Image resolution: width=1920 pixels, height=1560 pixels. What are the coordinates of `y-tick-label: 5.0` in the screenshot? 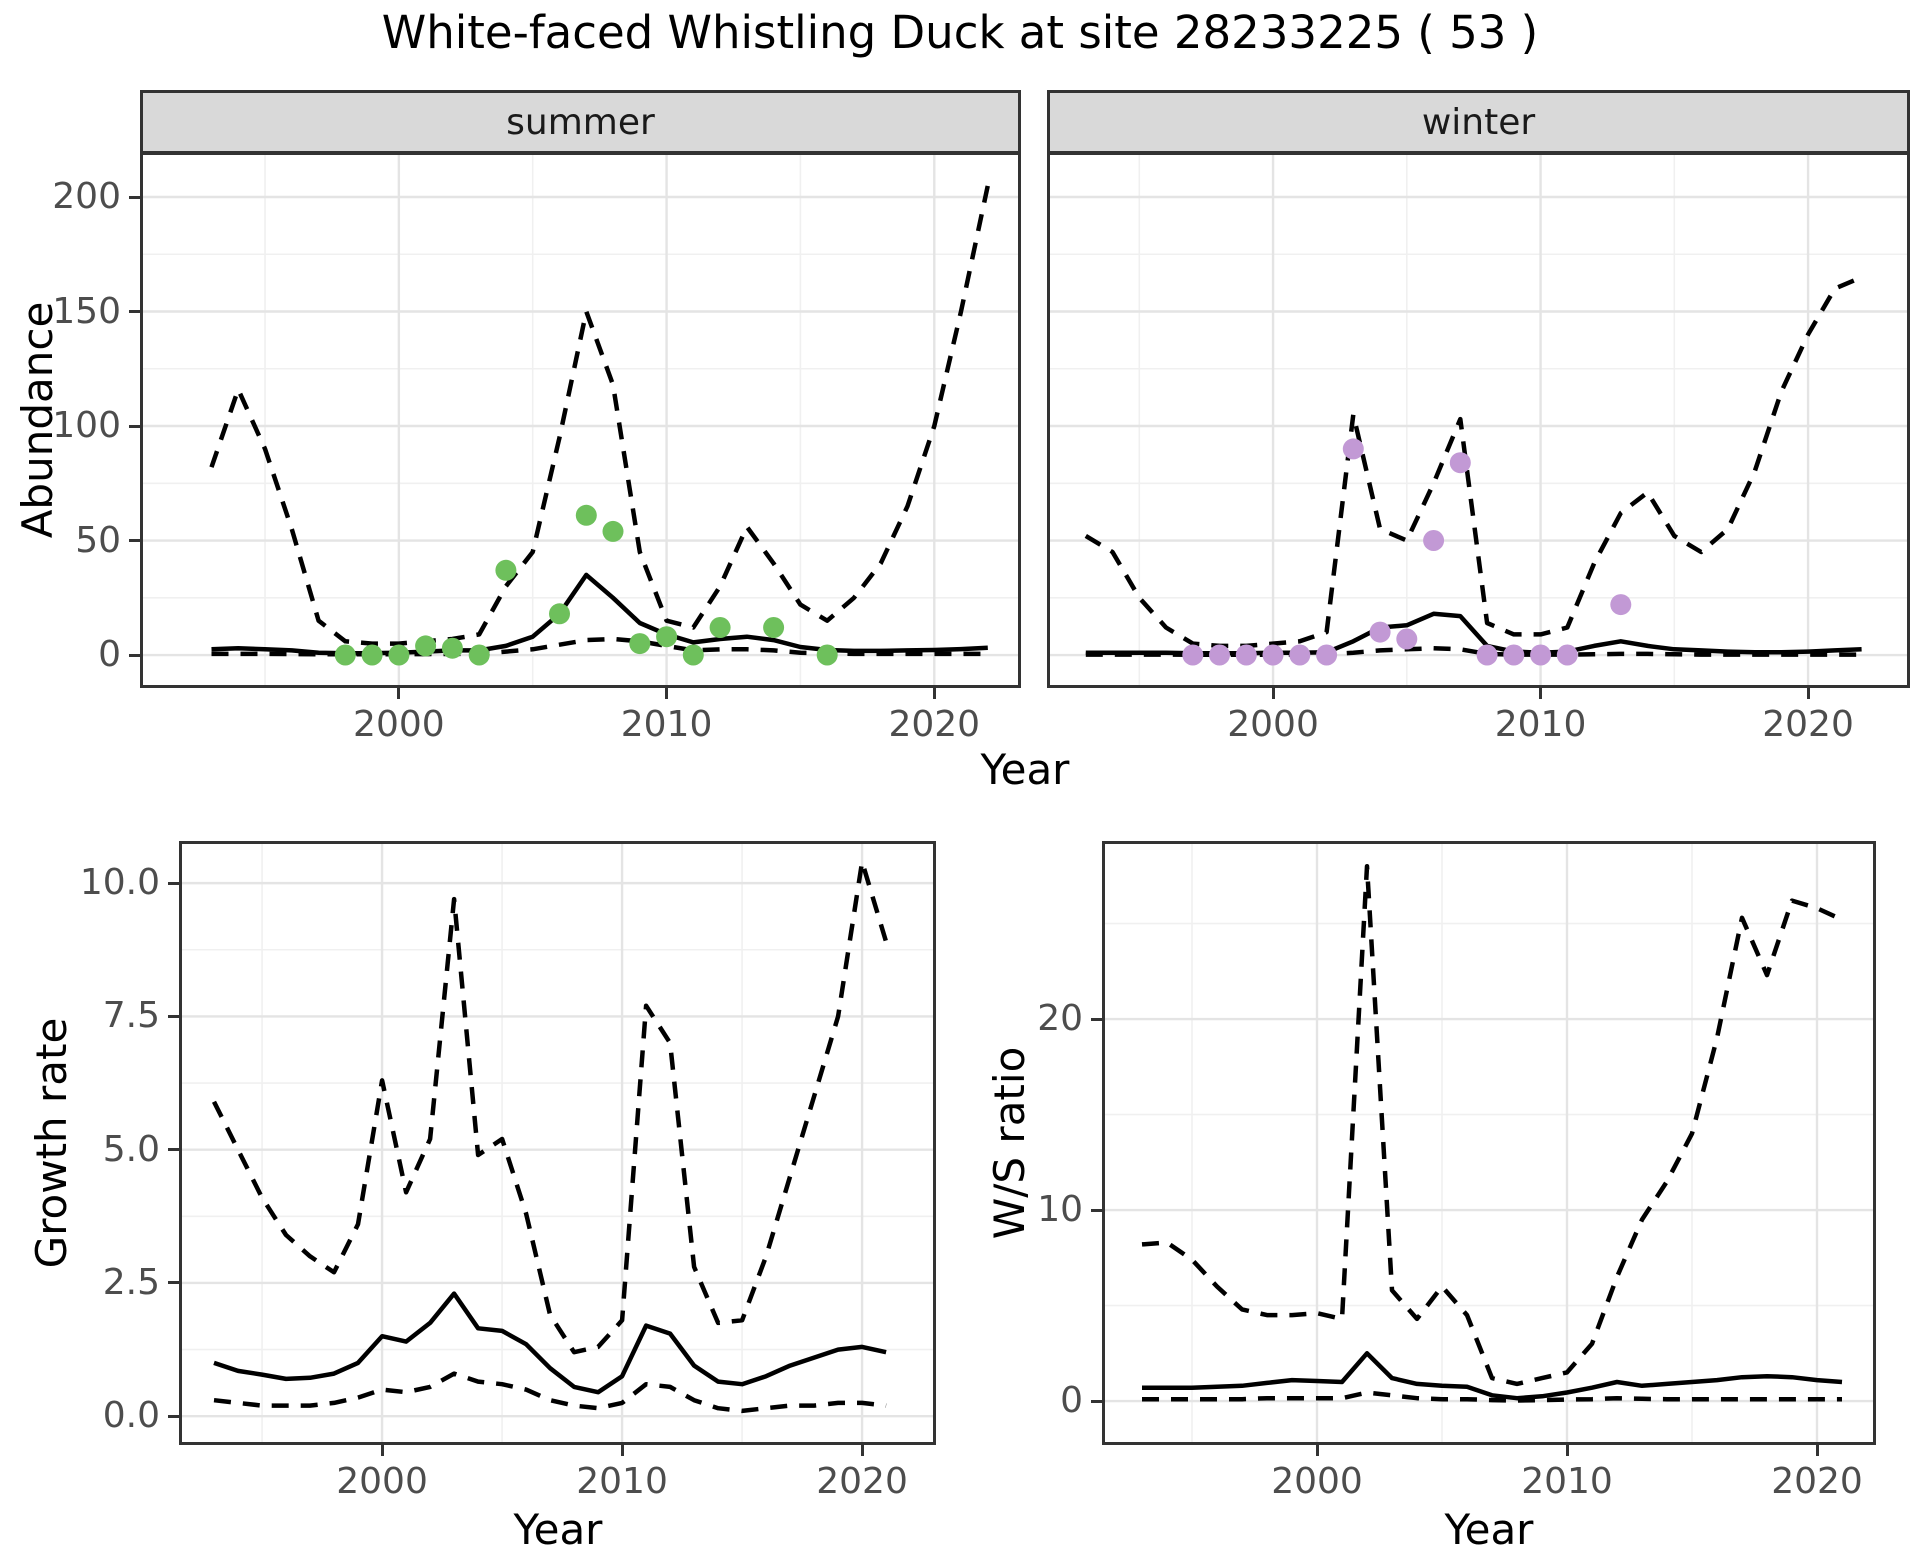 It's located at (131, 1149).